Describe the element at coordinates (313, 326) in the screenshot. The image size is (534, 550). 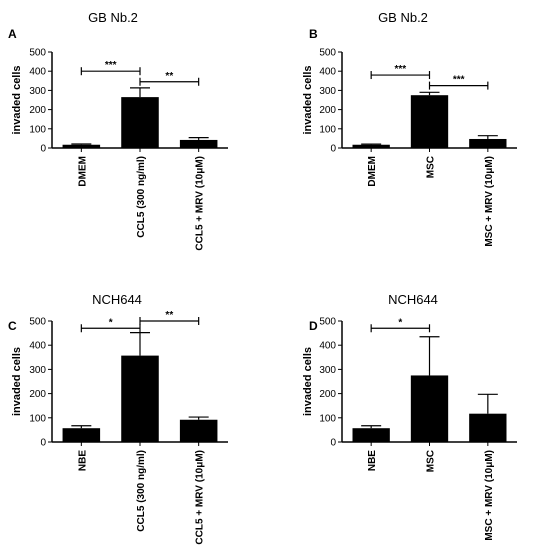
I see `panel-letter: D` at that location.